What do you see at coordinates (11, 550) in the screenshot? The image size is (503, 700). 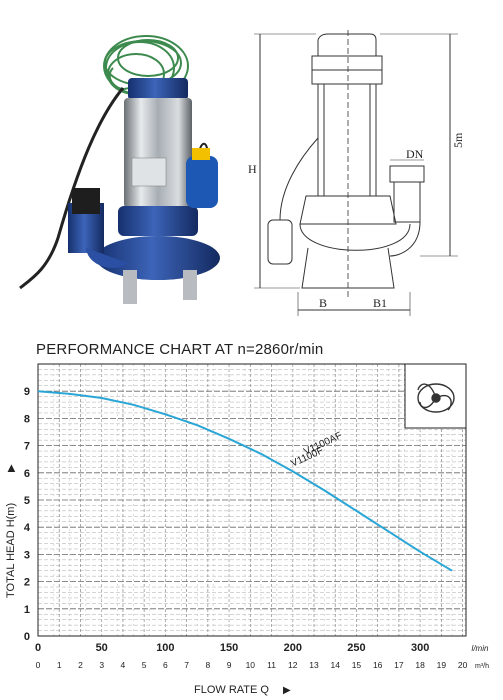 I see `y-axis-label: TOTAL HEAD H(m)` at bounding box center [11, 550].